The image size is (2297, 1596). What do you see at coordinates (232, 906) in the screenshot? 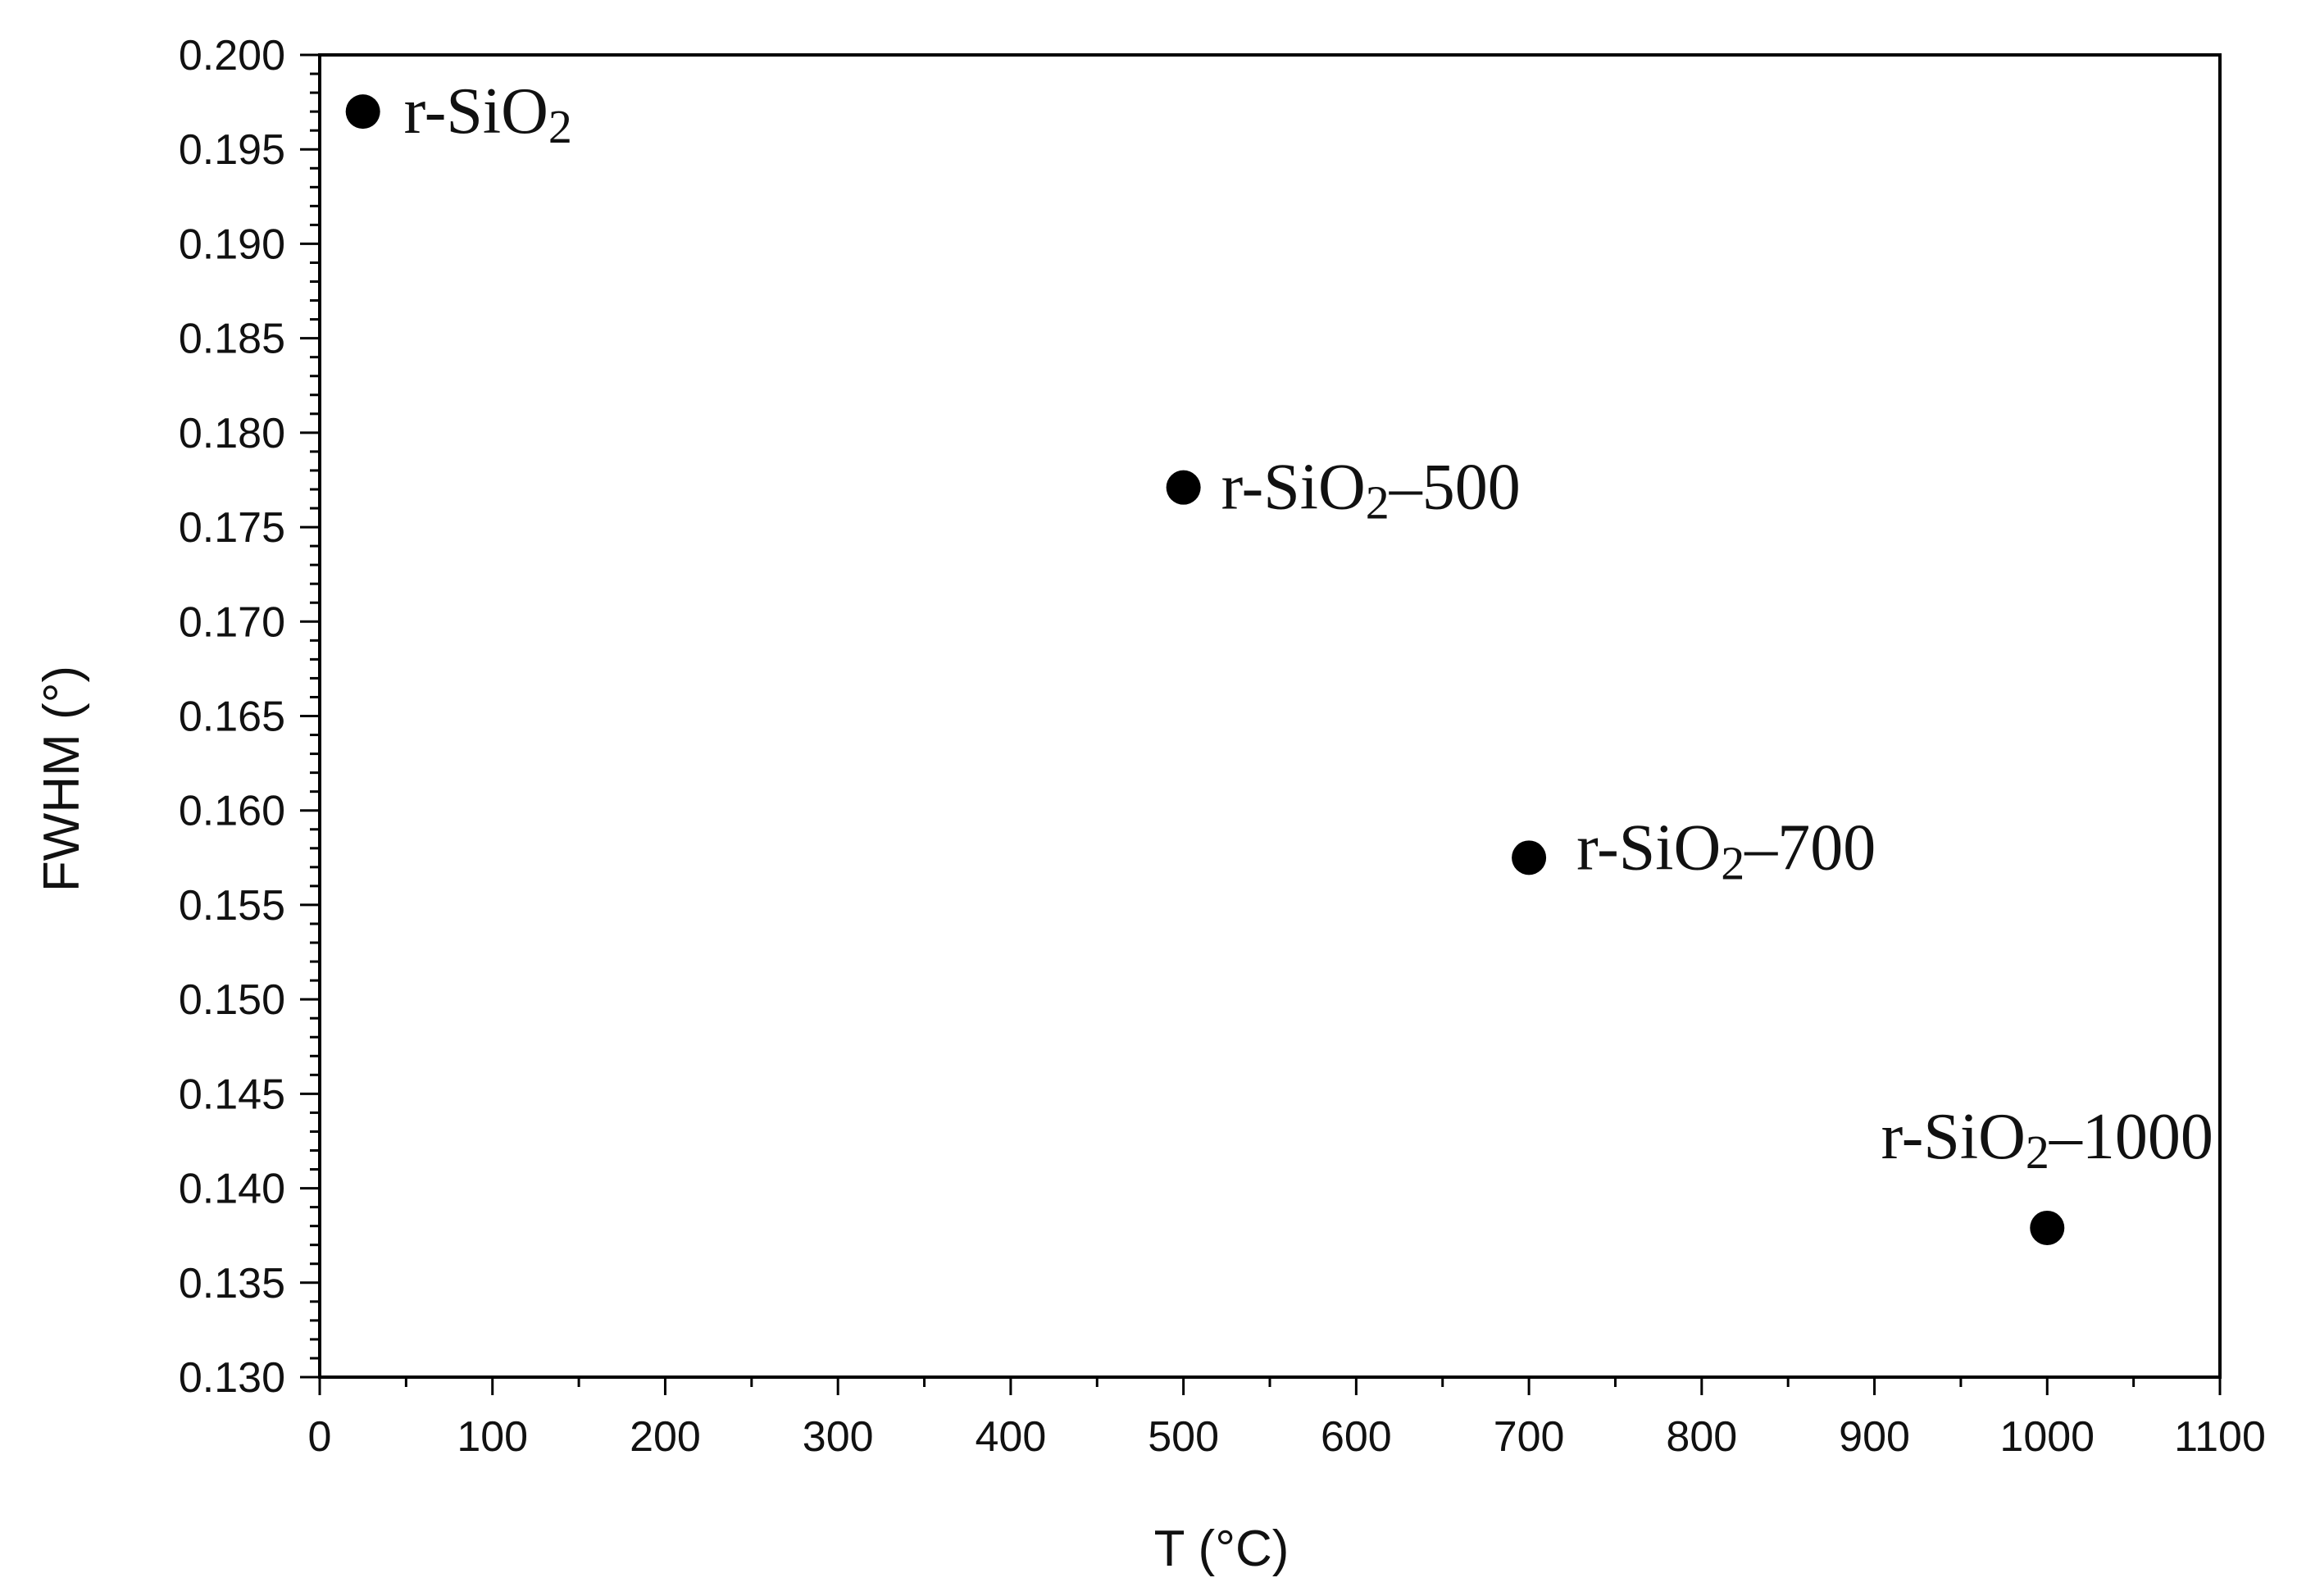
I see `y-tick-label: 0.155` at bounding box center [232, 906].